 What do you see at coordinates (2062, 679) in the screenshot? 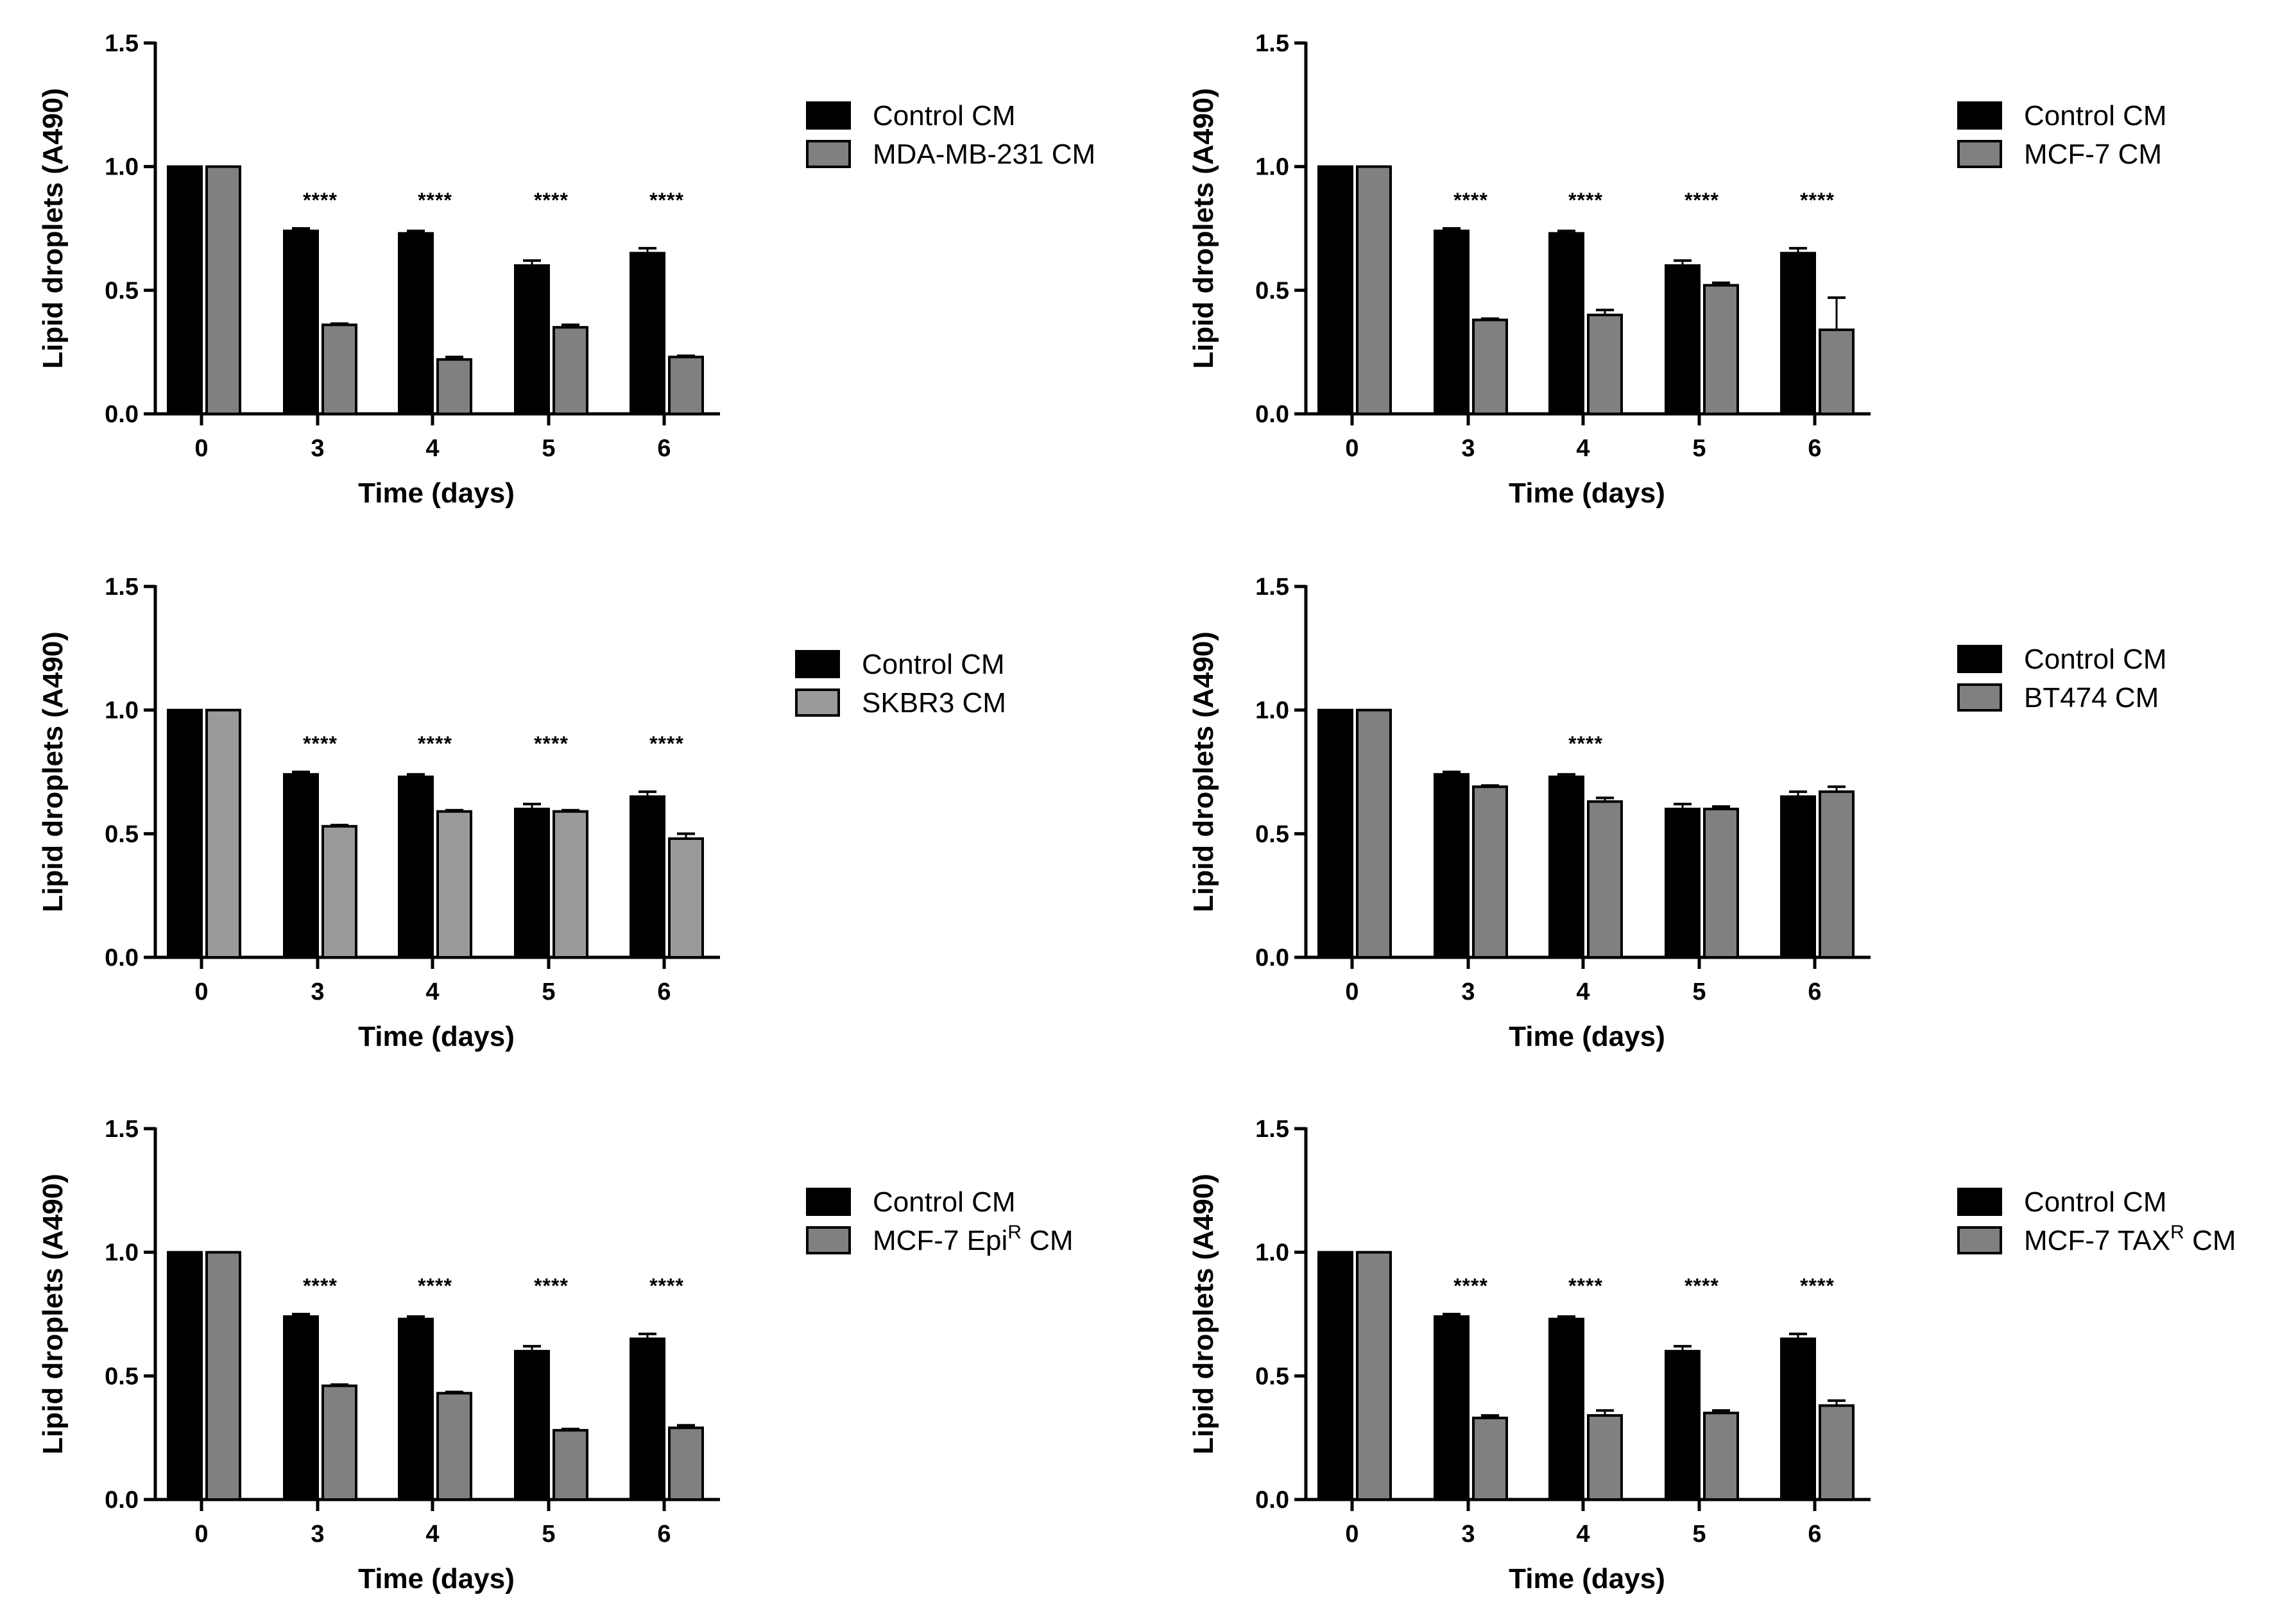
I see `legend: Control CM BT474 CM` at bounding box center [2062, 679].